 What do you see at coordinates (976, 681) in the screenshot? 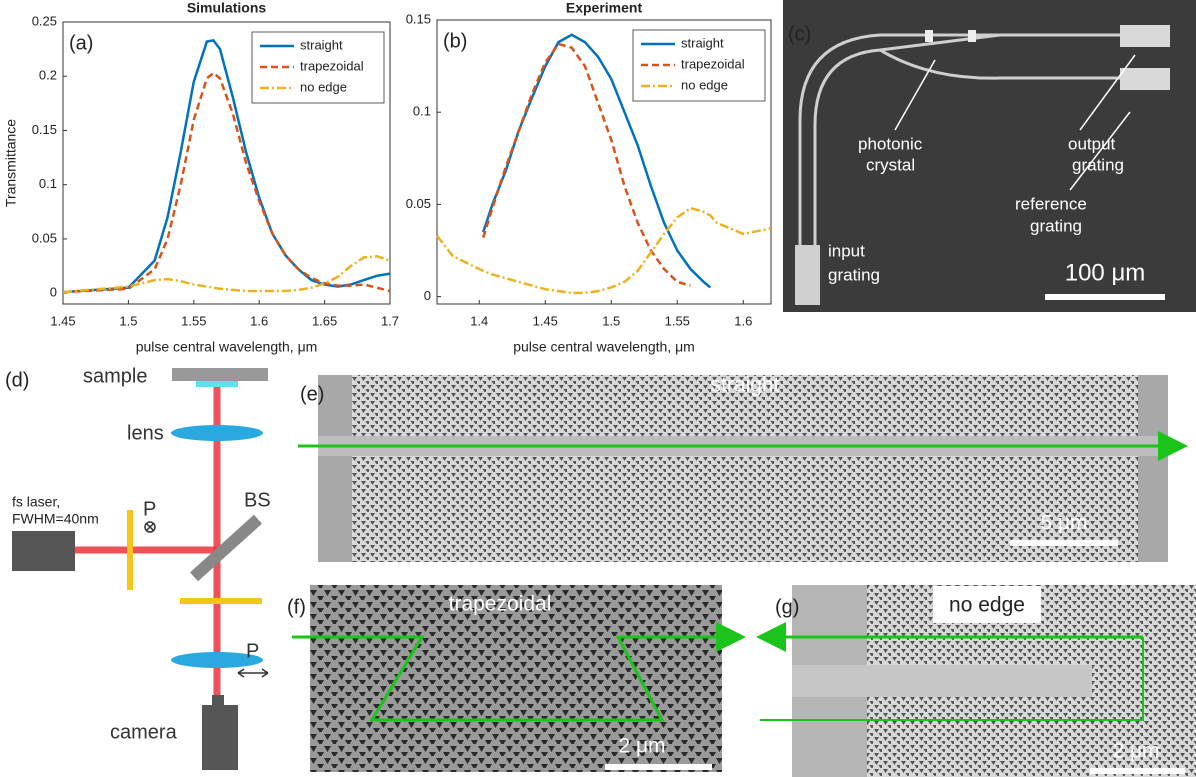
I see `panel-g: (g) no edge 2 μm` at bounding box center [976, 681].